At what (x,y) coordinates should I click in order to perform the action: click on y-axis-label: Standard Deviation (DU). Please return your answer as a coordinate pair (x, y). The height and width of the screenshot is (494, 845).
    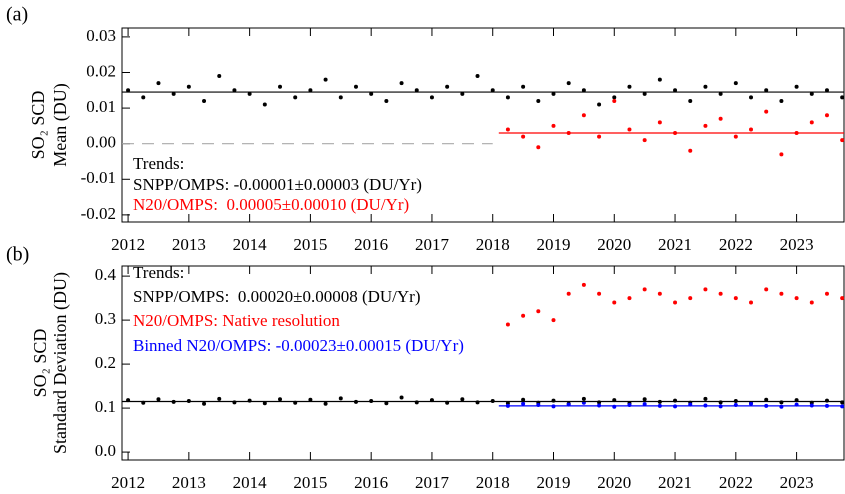
    Looking at the image, I should click on (60, 363).